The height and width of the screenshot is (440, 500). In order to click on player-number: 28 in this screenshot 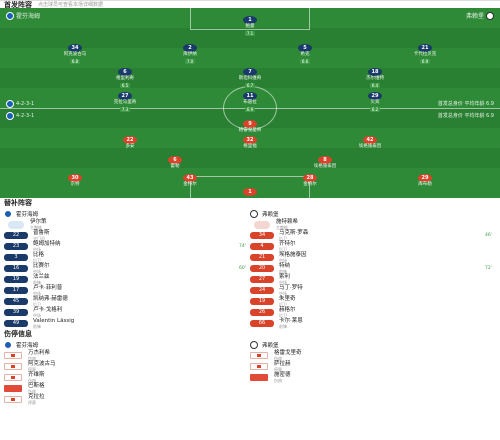, I will do `click(310, 178)`.